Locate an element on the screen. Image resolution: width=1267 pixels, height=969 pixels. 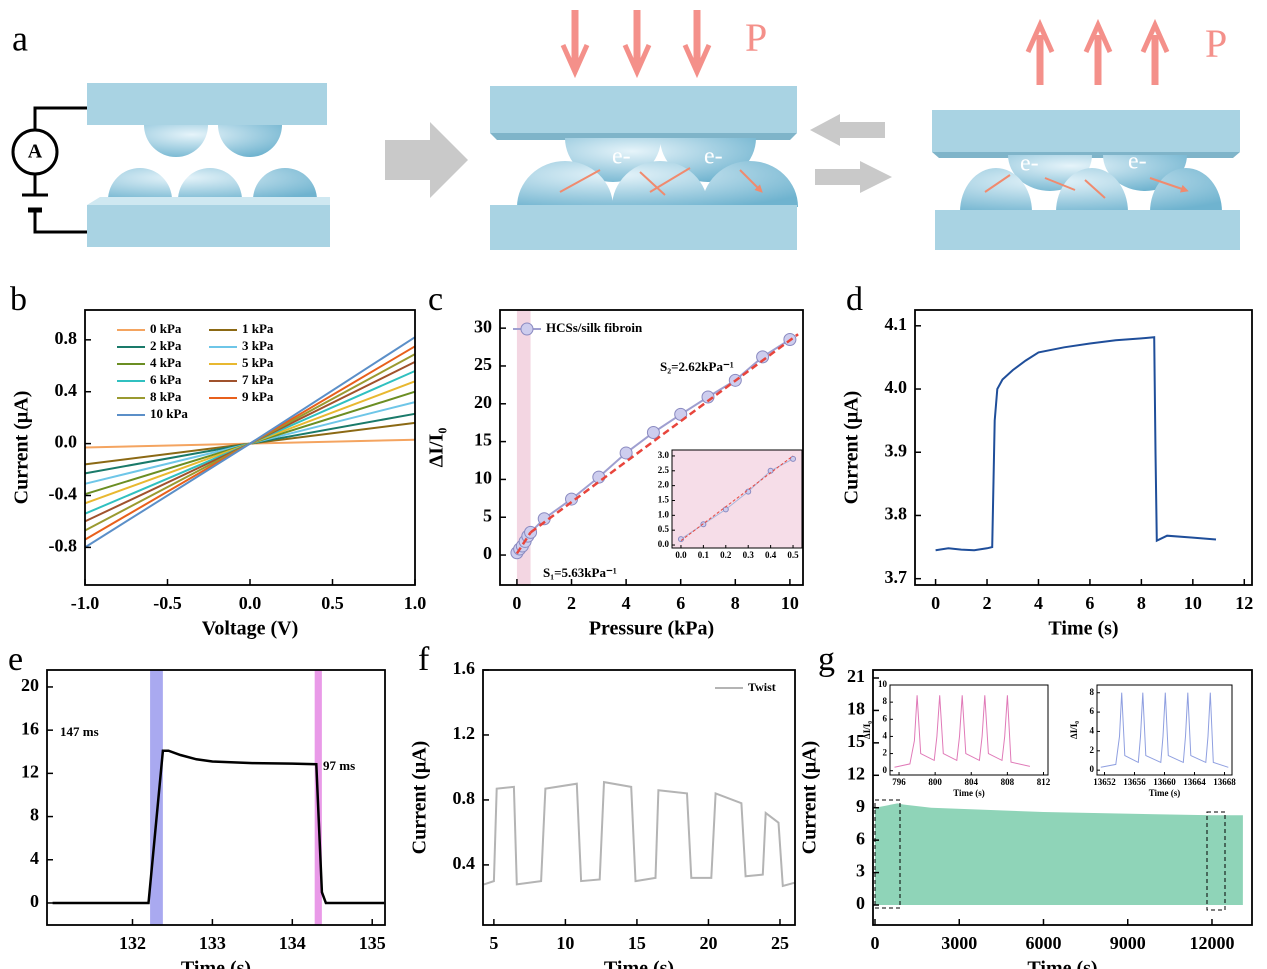
annotation: S₂=2.62kPa⁻¹ is located at coordinates (697, 366).